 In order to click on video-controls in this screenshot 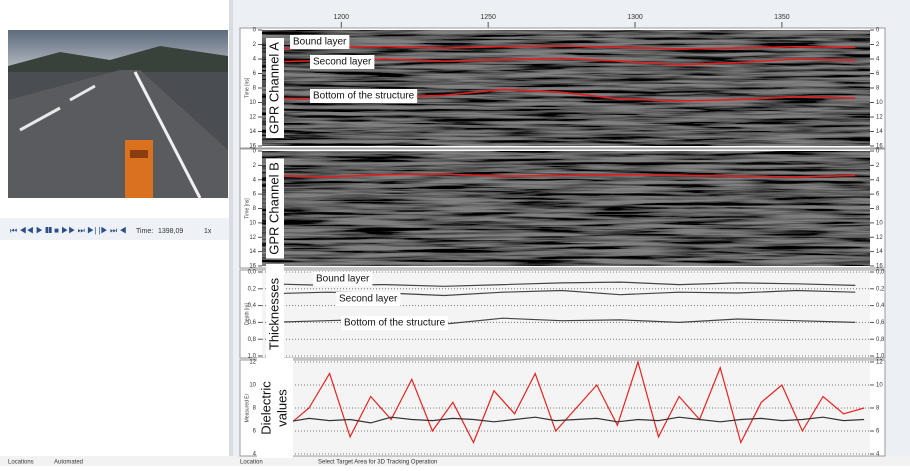, I will do `click(115, 229)`.